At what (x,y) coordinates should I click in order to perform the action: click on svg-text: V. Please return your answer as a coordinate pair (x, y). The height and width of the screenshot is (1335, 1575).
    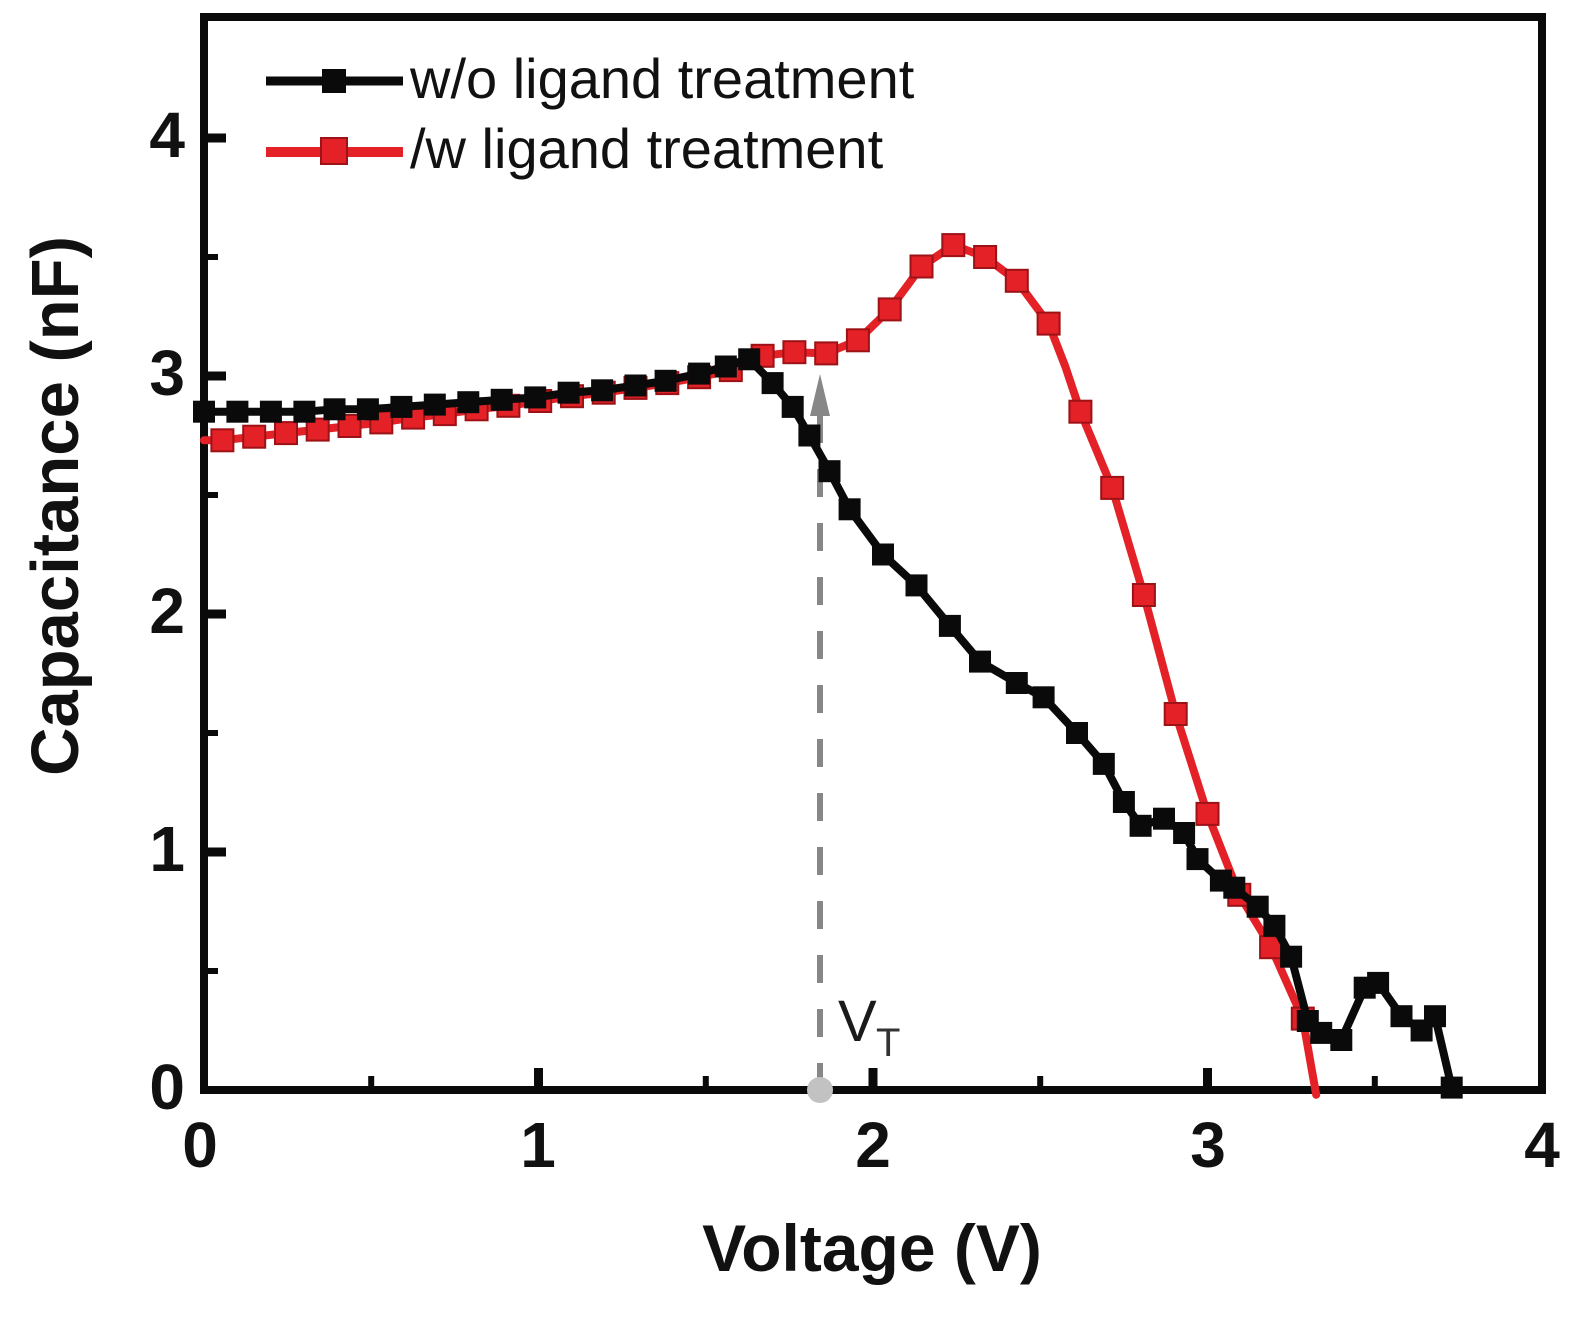
    Looking at the image, I should click on (857, 1021).